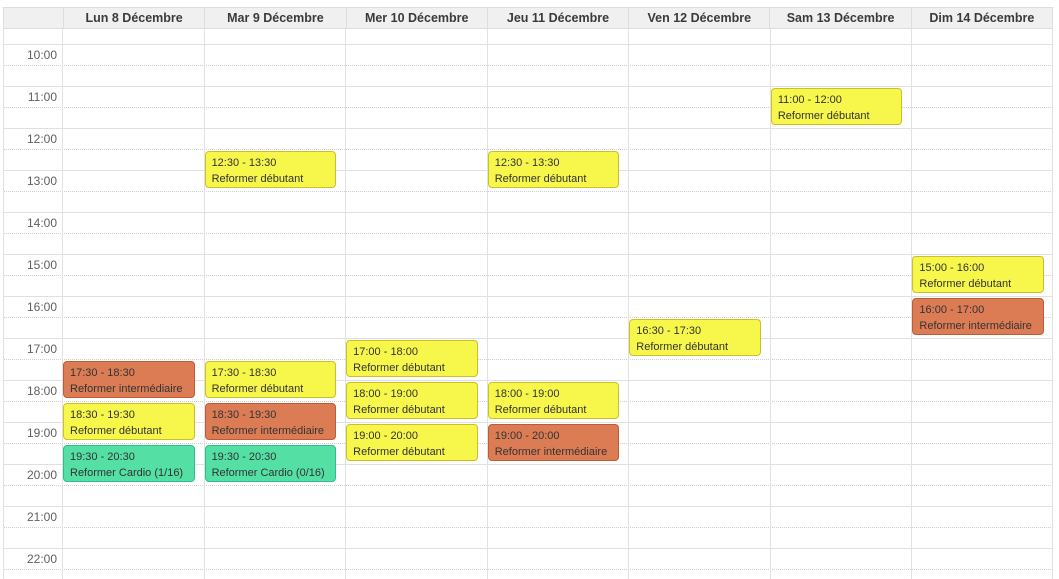 This screenshot has width=1059, height=579. What do you see at coordinates (41, 181) in the screenshot?
I see `time-label: 13:00` at bounding box center [41, 181].